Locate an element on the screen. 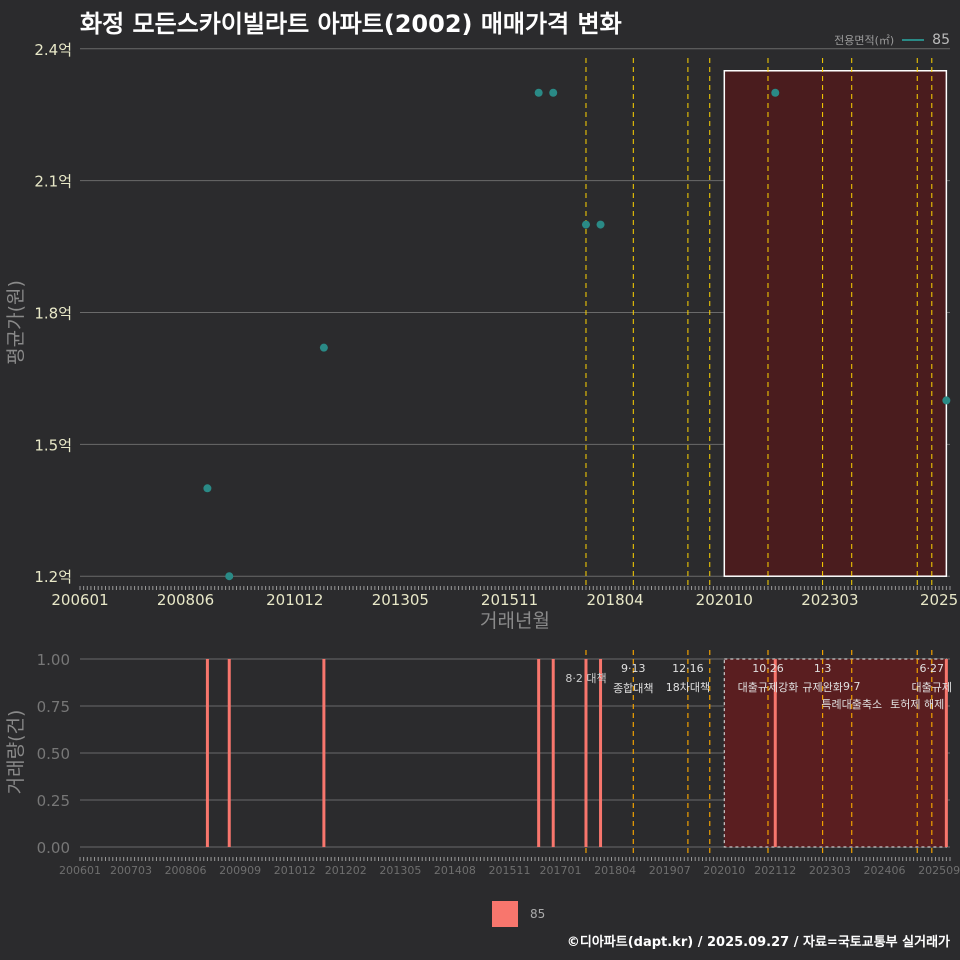 The width and height of the screenshot is (960, 960). y-tick-label: 1.00 is located at coordinates (53, 660).